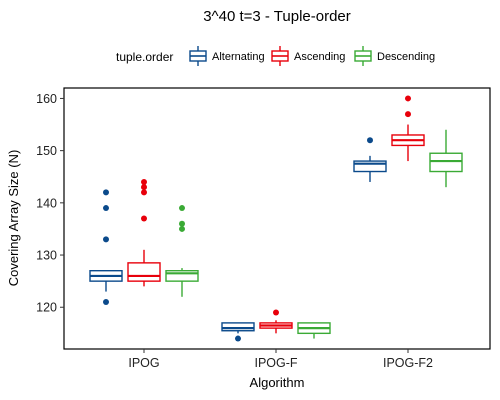  I want to click on box-descending-ipog-f2, so click(446, 158).